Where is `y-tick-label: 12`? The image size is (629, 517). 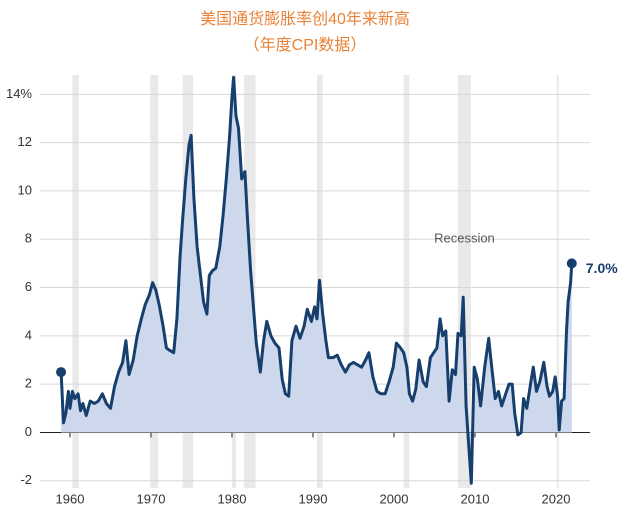
y-tick-label: 12 is located at coordinates (25, 141).